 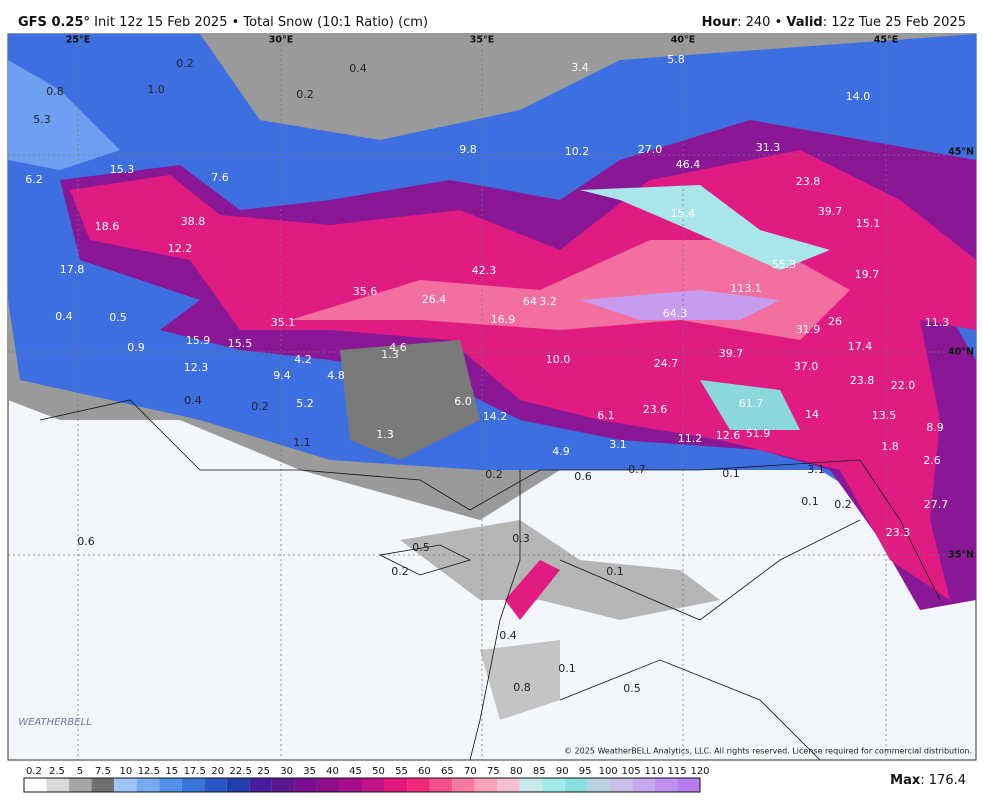 I want to click on map-value-label: 14.2, so click(x=495, y=416).